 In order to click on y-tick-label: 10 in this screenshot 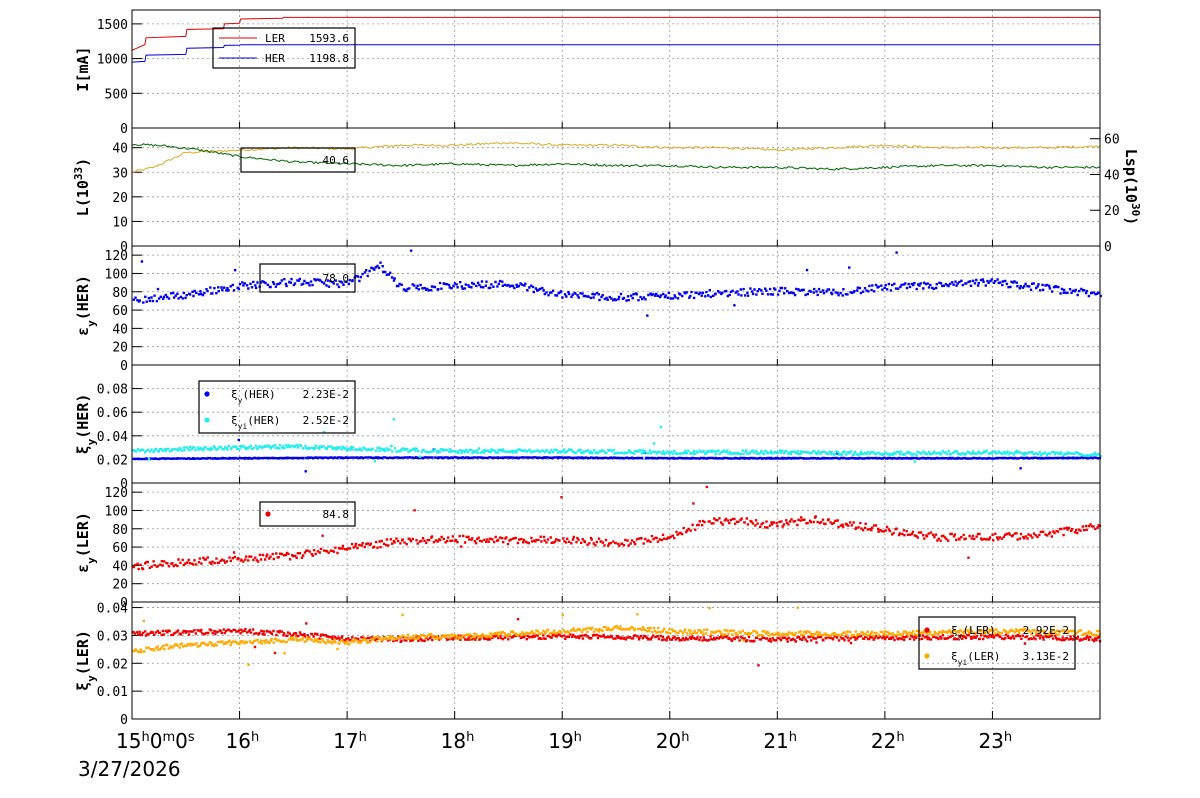, I will do `click(120, 222)`.